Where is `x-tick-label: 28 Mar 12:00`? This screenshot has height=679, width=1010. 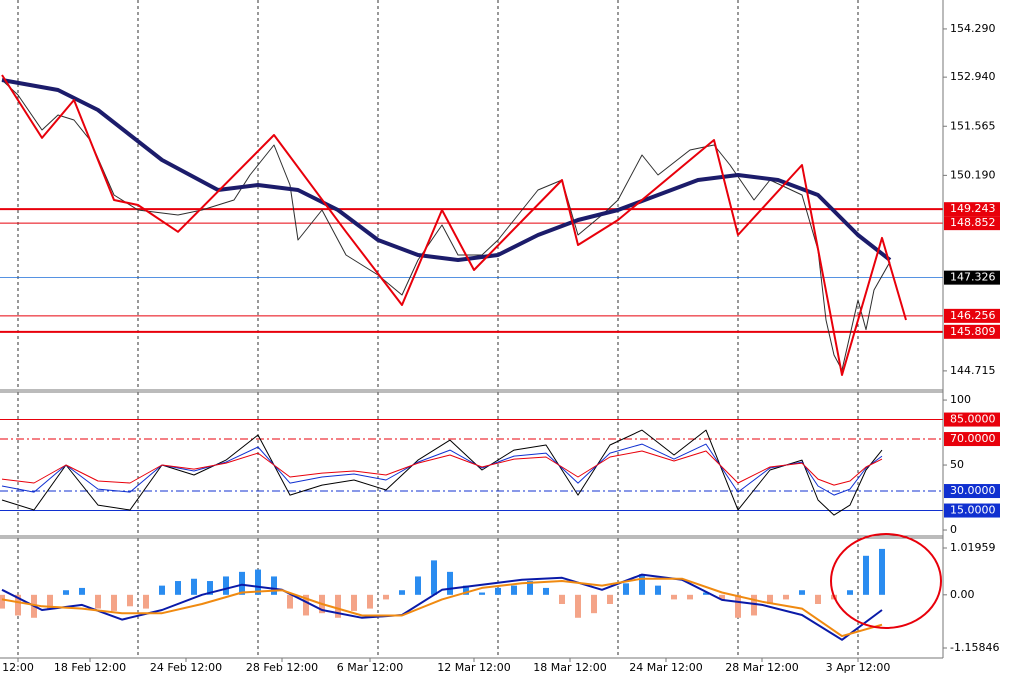 x-tick-label: 28 Mar 12:00 is located at coordinates (761, 667).